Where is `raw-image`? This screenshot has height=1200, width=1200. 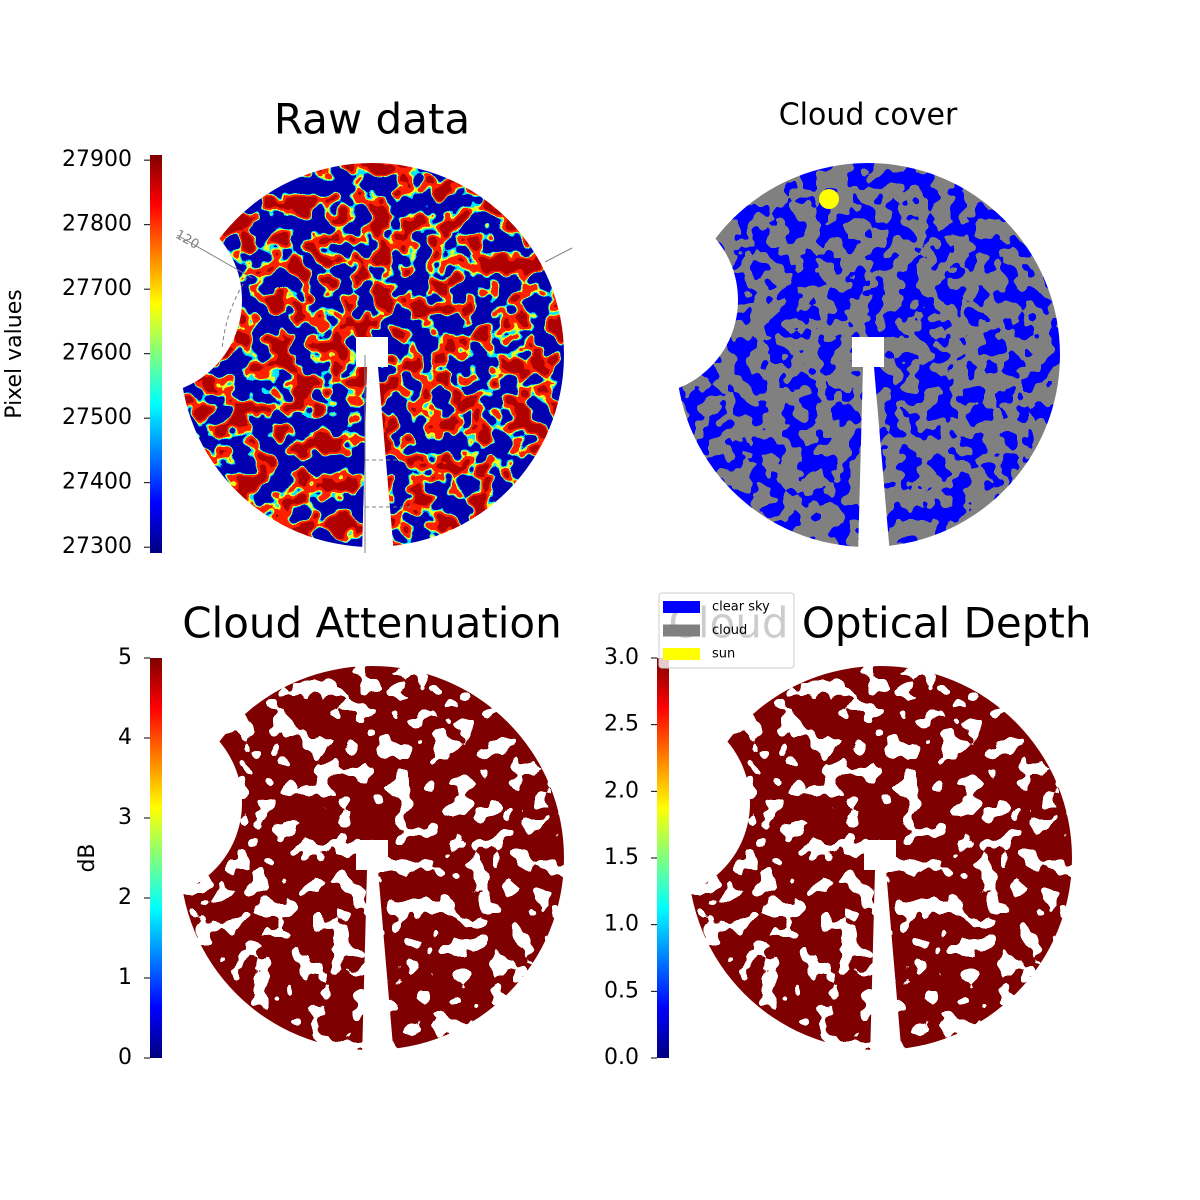
raw-image is located at coordinates (372, 355).